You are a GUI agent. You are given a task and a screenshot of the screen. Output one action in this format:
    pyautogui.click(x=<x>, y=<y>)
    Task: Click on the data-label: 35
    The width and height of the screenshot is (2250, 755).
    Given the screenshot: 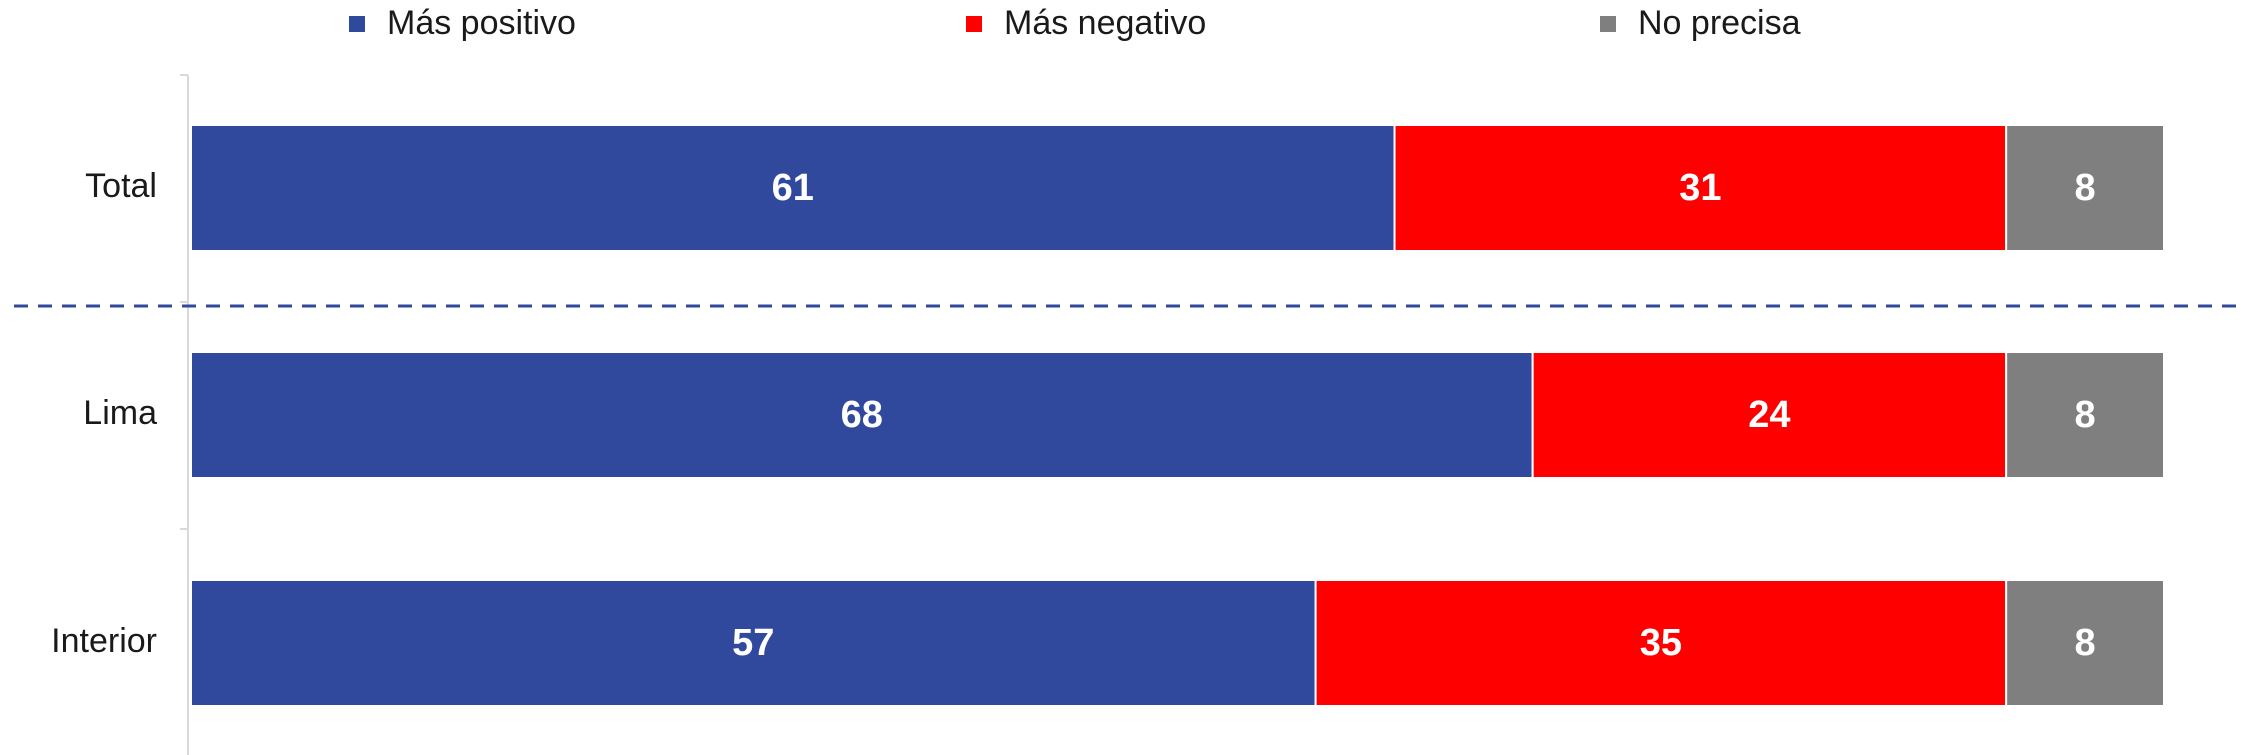 What is the action you would take?
    pyautogui.click(x=1661, y=643)
    